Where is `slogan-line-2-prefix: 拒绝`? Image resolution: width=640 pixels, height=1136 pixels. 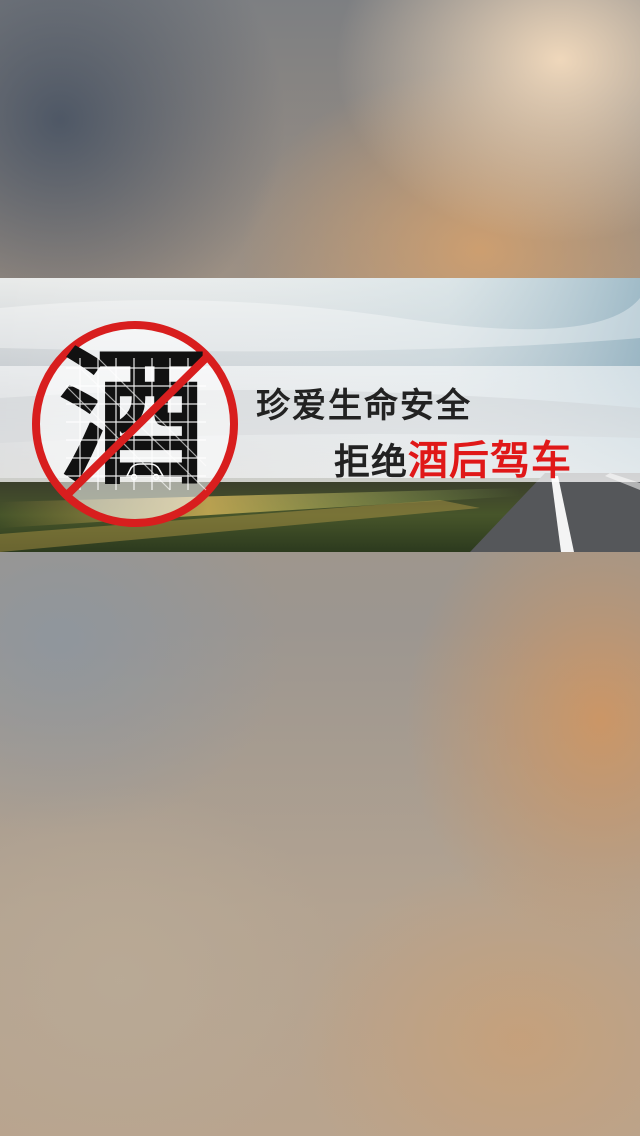 slogan-line-2-prefix: 拒绝 is located at coordinates (371, 462).